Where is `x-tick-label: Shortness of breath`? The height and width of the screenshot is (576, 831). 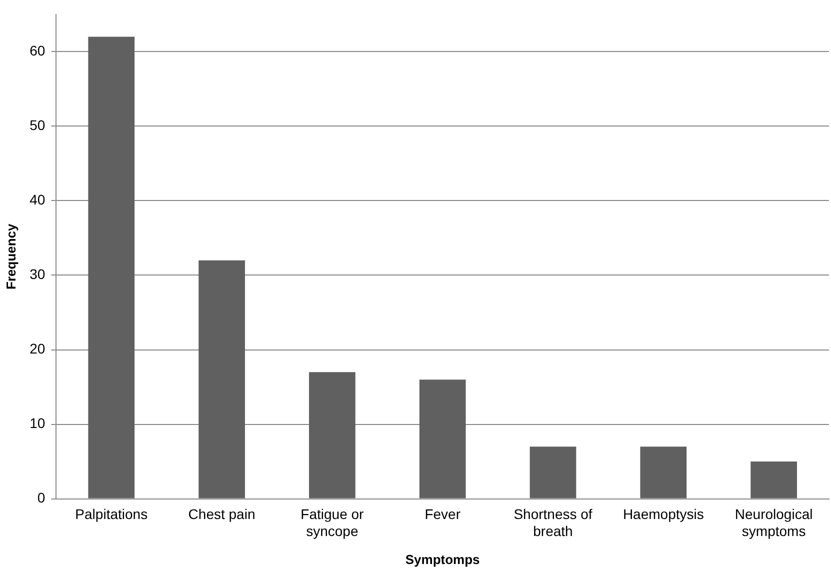 x-tick-label: Shortness of breath is located at coordinates (553, 522).